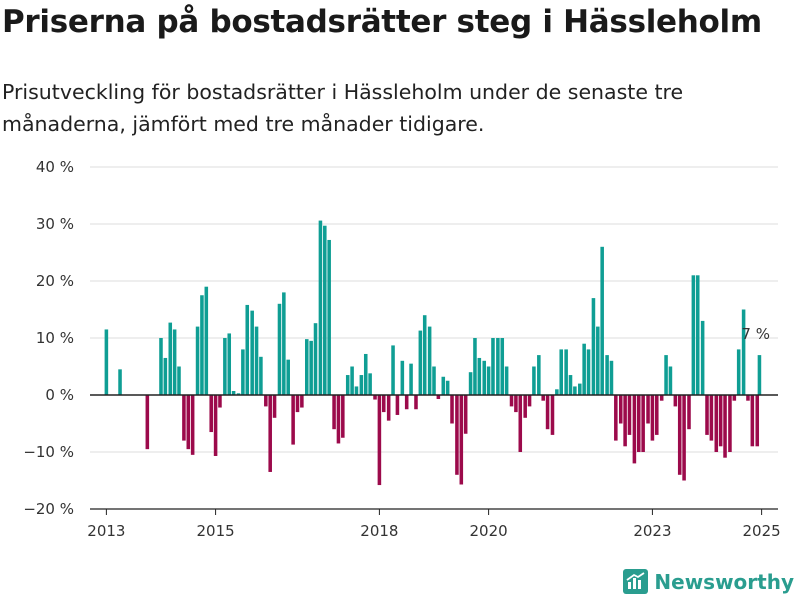 The height and width of the screenshot is (600, 800). I want to click on newsworthy-logo-icon, so click(636, 581).